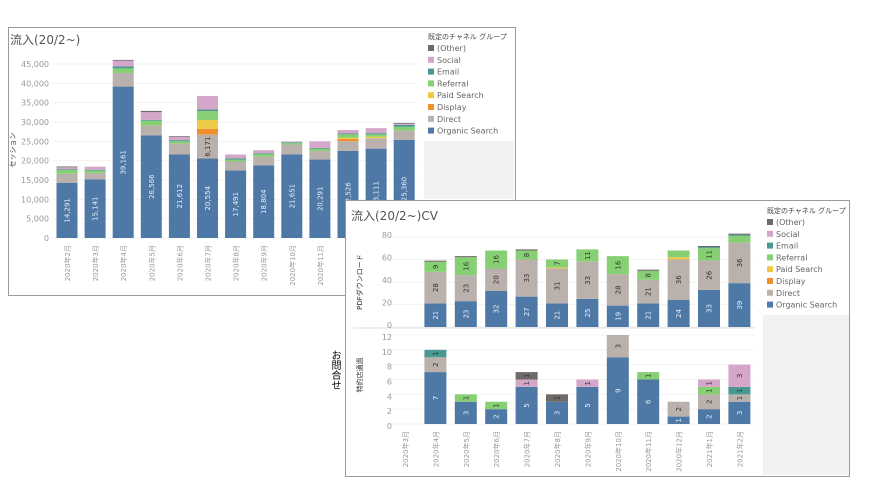 The width and height of the screenshot is (869, 488). Describe the element at coordinates (264, 201) in the screenshot. I see `data-label: 18,804` at that location.